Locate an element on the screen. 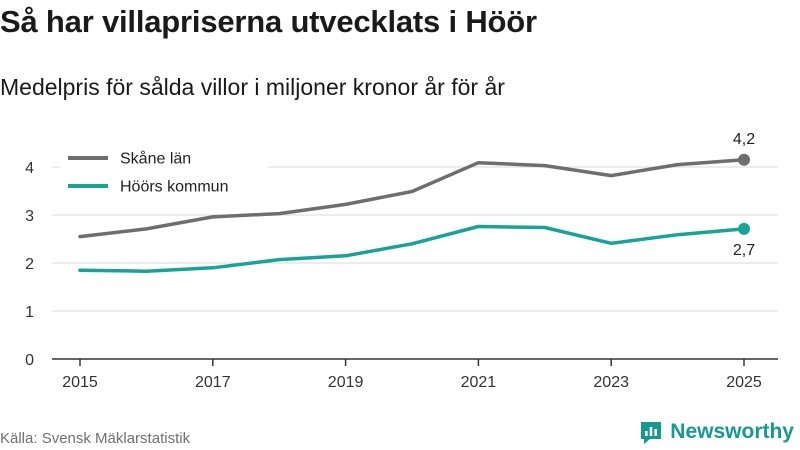  brand-logo: Newsworthy is located at coordinates (716, 432).